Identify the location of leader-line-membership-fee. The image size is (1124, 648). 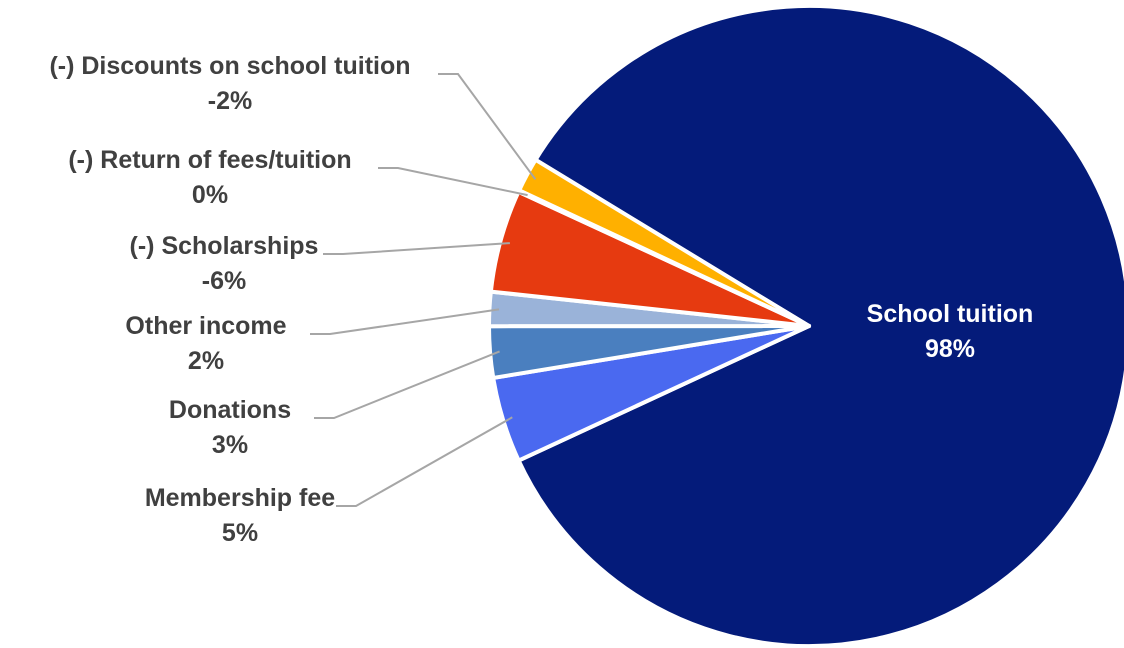
(424, 461).